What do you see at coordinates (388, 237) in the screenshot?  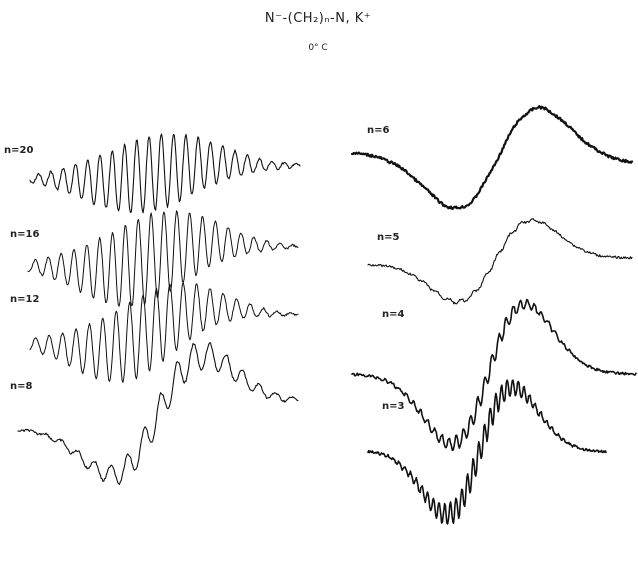 I see `spectrum-label-n5: n=5` at bounding box center [388, 237].